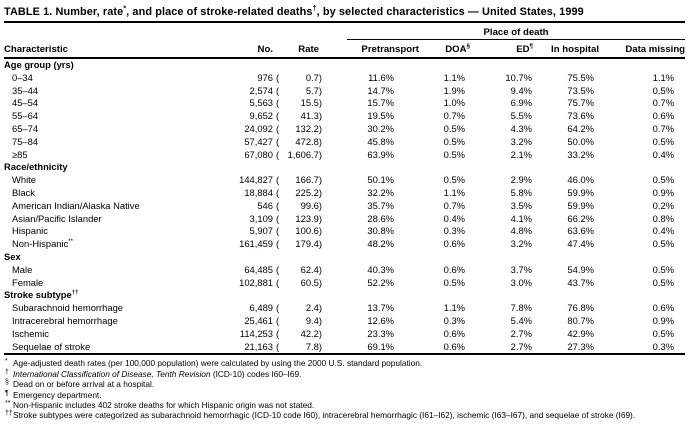 This screenshot has height=435, width=689. Describe the element at coordinates (454, 116) in the screenshot. I see `cell-doa: 0.7%` at that location.